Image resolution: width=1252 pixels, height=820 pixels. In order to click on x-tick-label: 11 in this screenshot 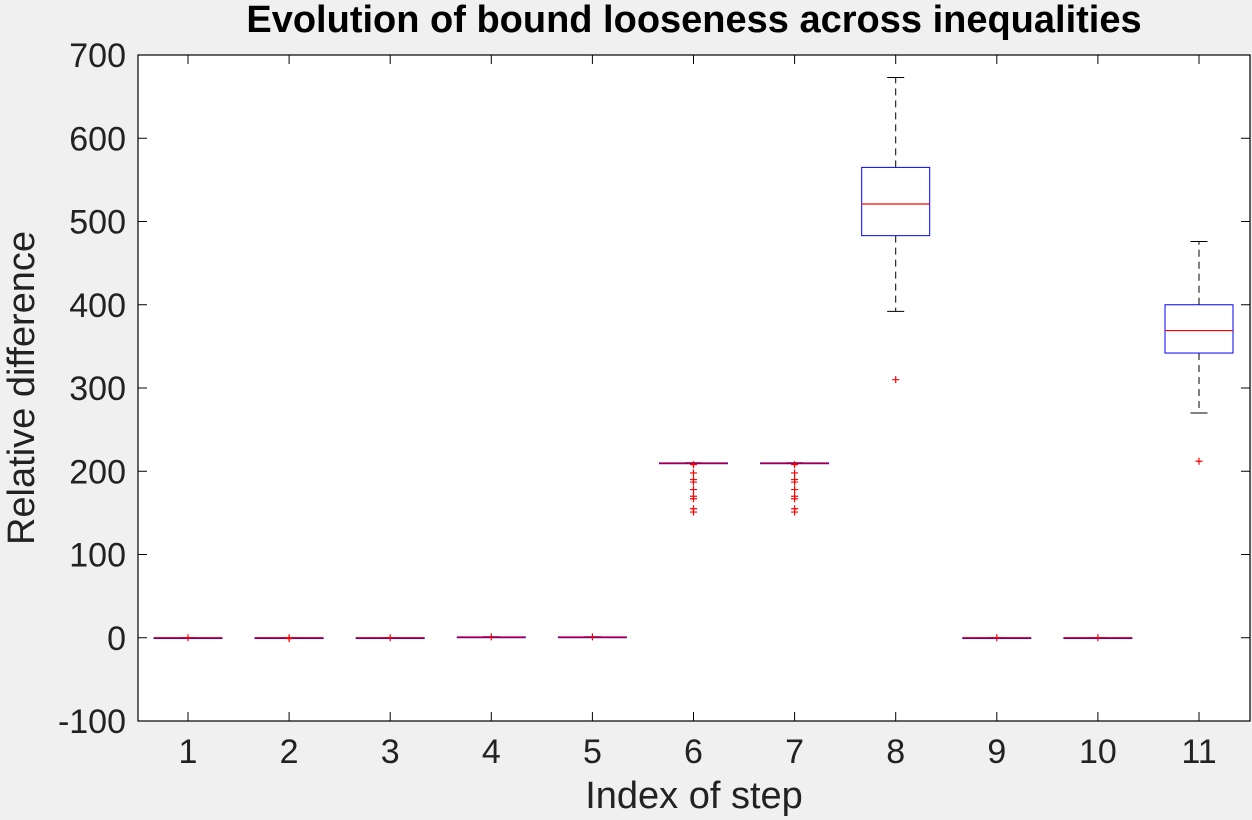, I will do `click(1198, 752)`.